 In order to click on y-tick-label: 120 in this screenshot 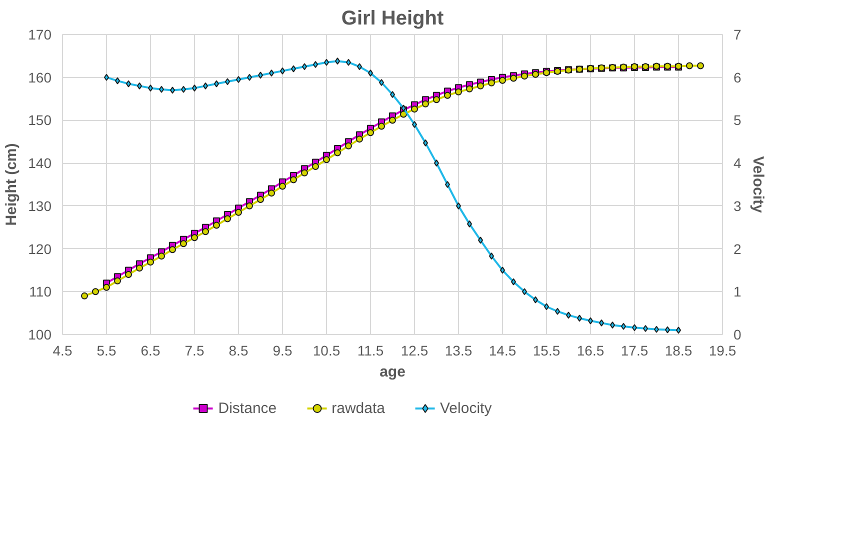, I will do `click(40, 248)`.